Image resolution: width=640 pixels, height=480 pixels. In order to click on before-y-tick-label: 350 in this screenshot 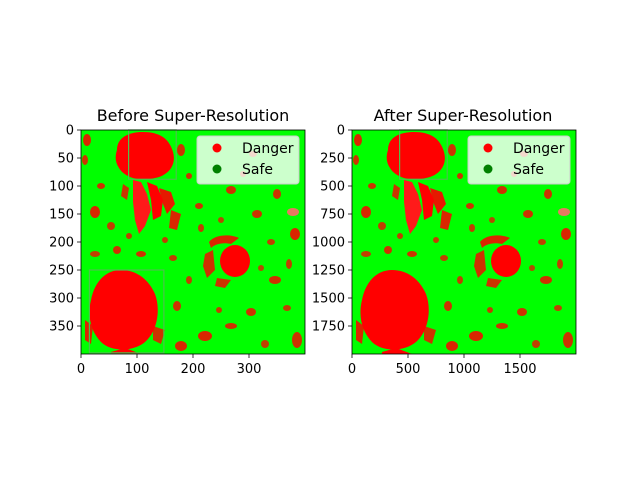, I will do `click(61, 327)`.